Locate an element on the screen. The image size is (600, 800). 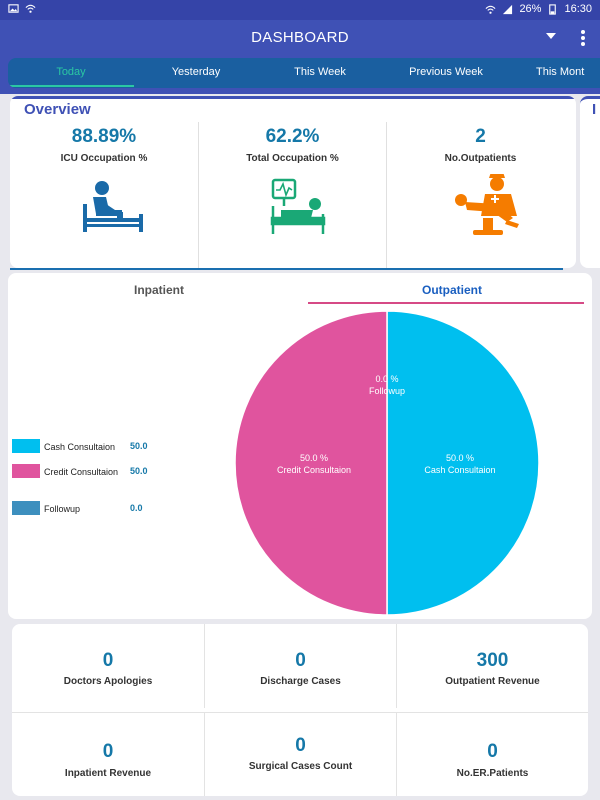
inpatient-revenue-card: 0 Inpatient Revenue is located at coordinates (108, 754).